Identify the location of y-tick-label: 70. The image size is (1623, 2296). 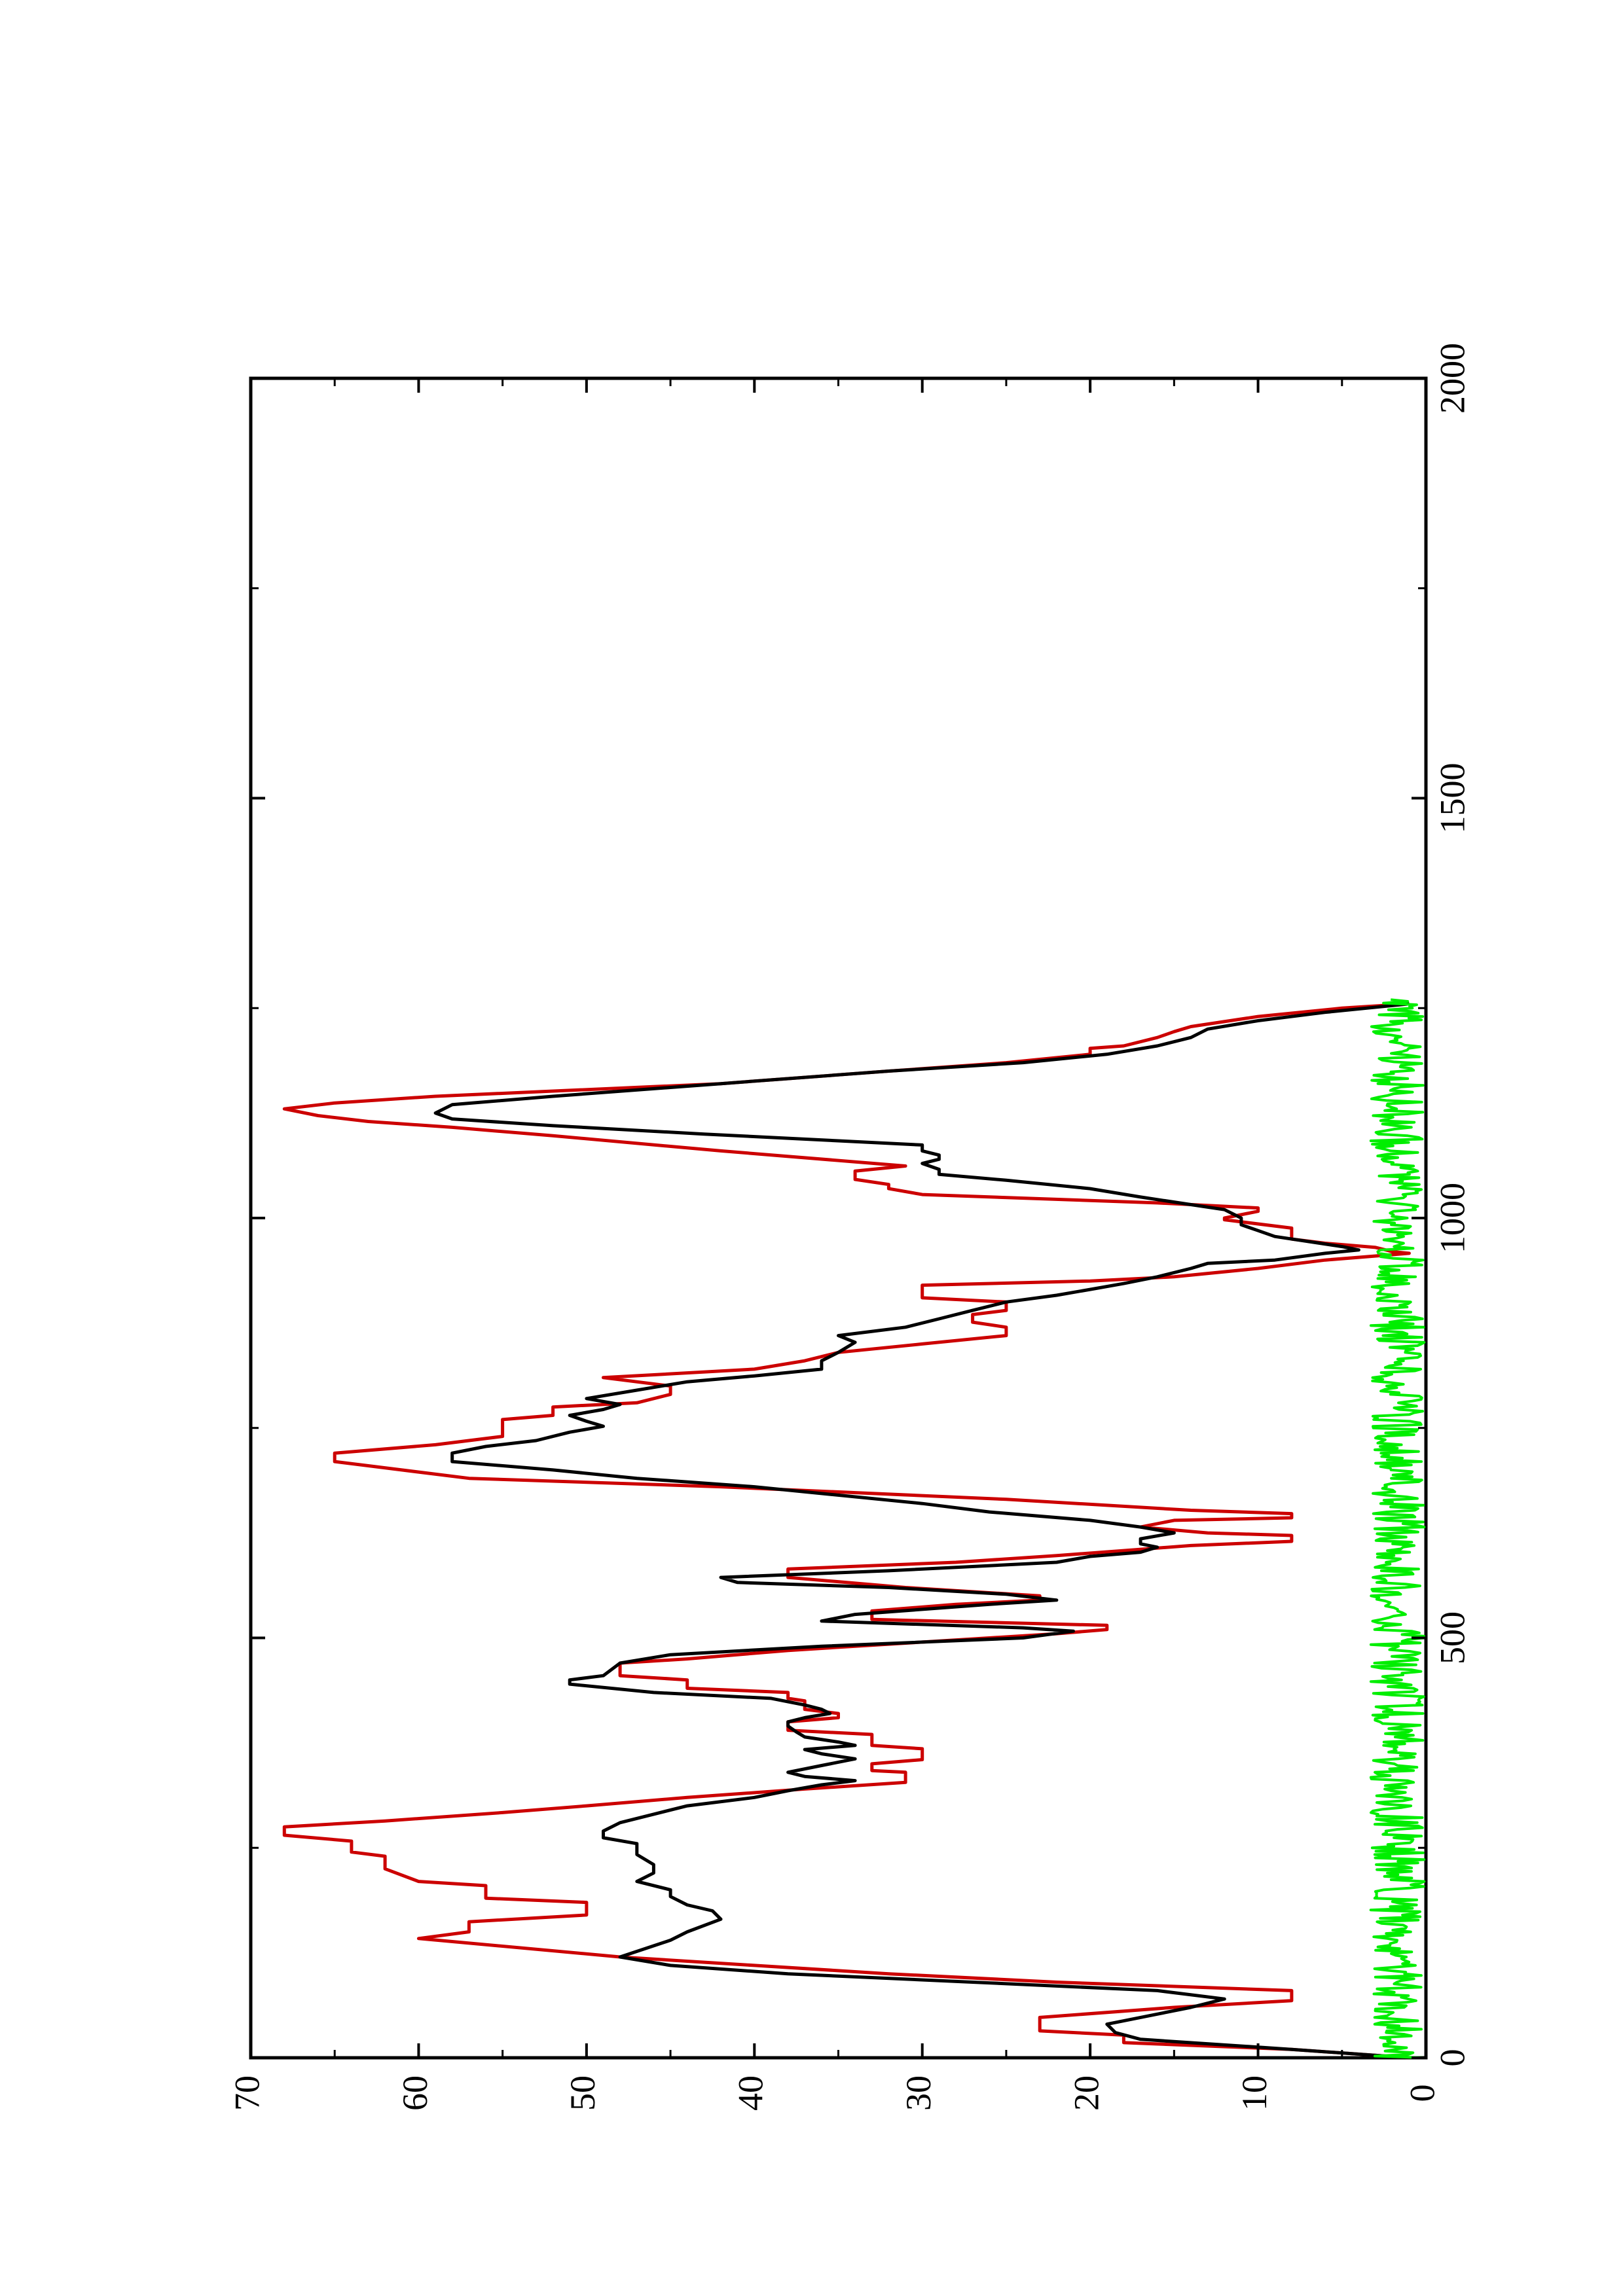
(246, 2093).